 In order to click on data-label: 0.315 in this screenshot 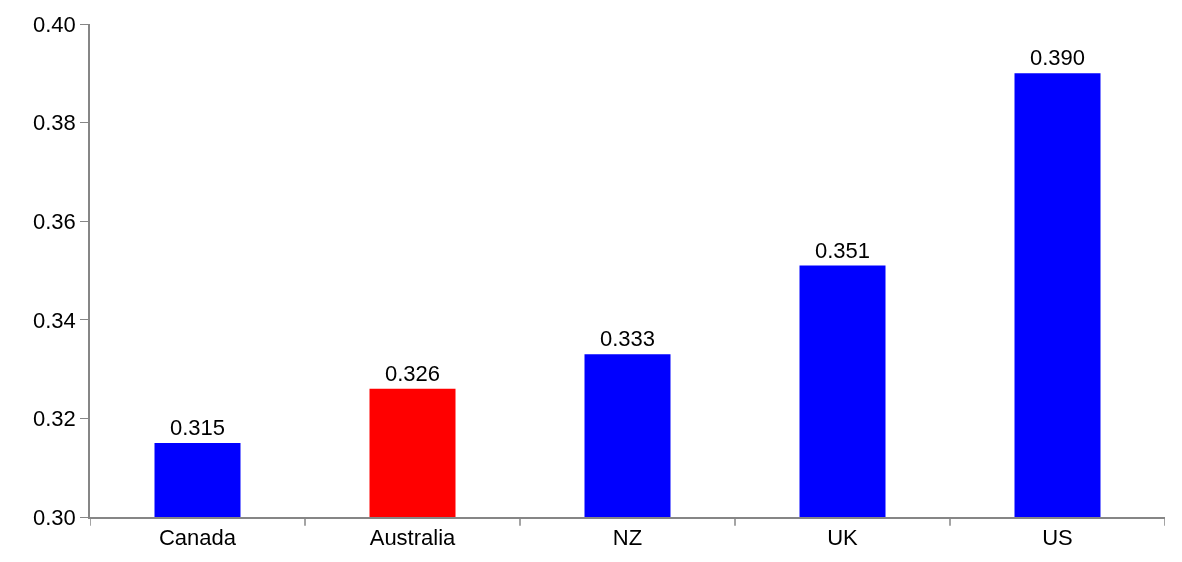, I will do `click(197, 428)`.